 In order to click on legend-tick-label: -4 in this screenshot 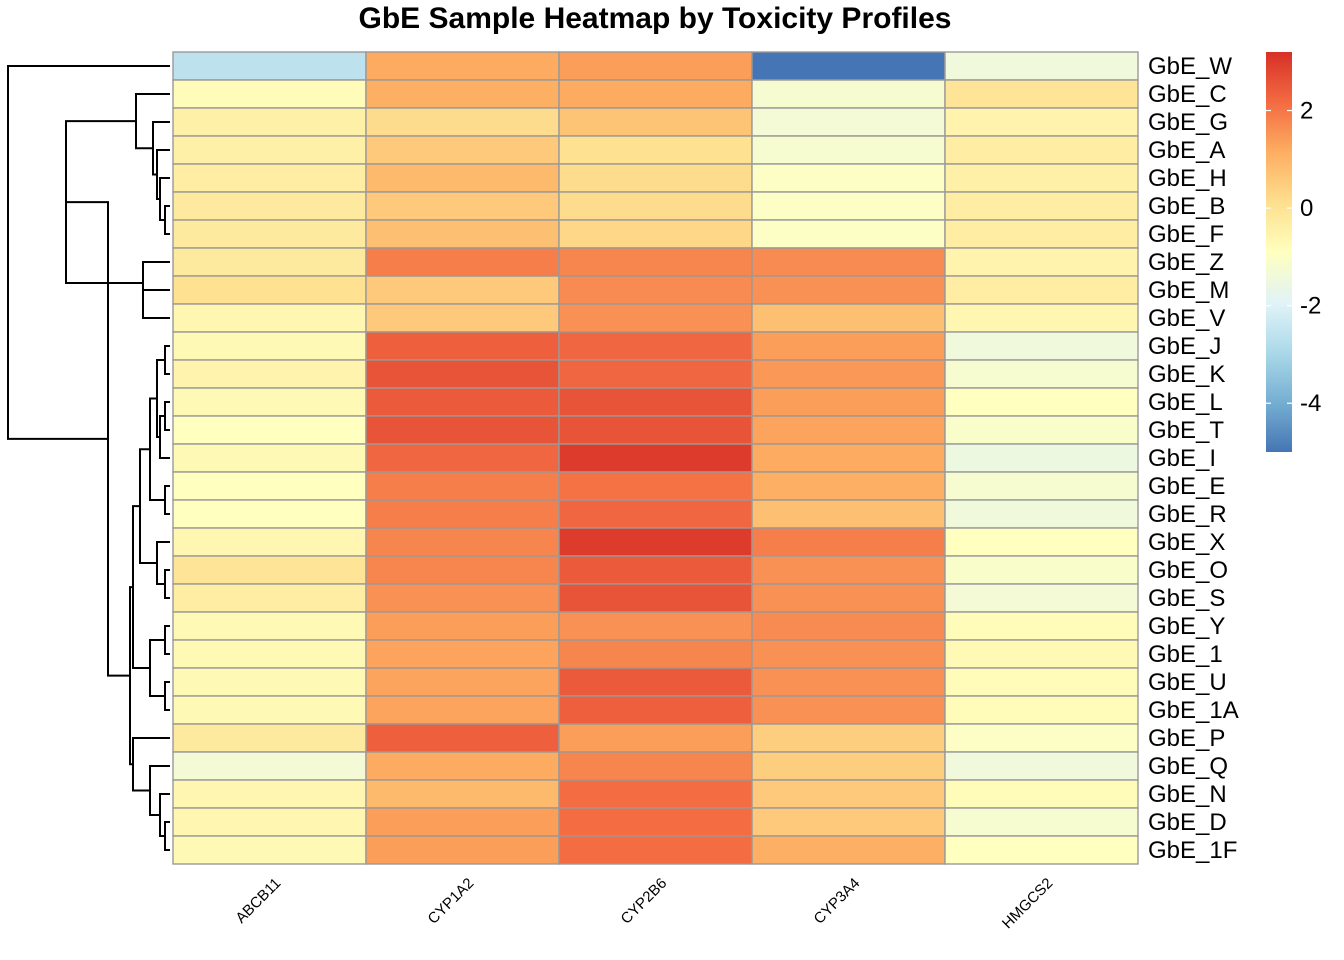, I will do `click(1310, 403)`.